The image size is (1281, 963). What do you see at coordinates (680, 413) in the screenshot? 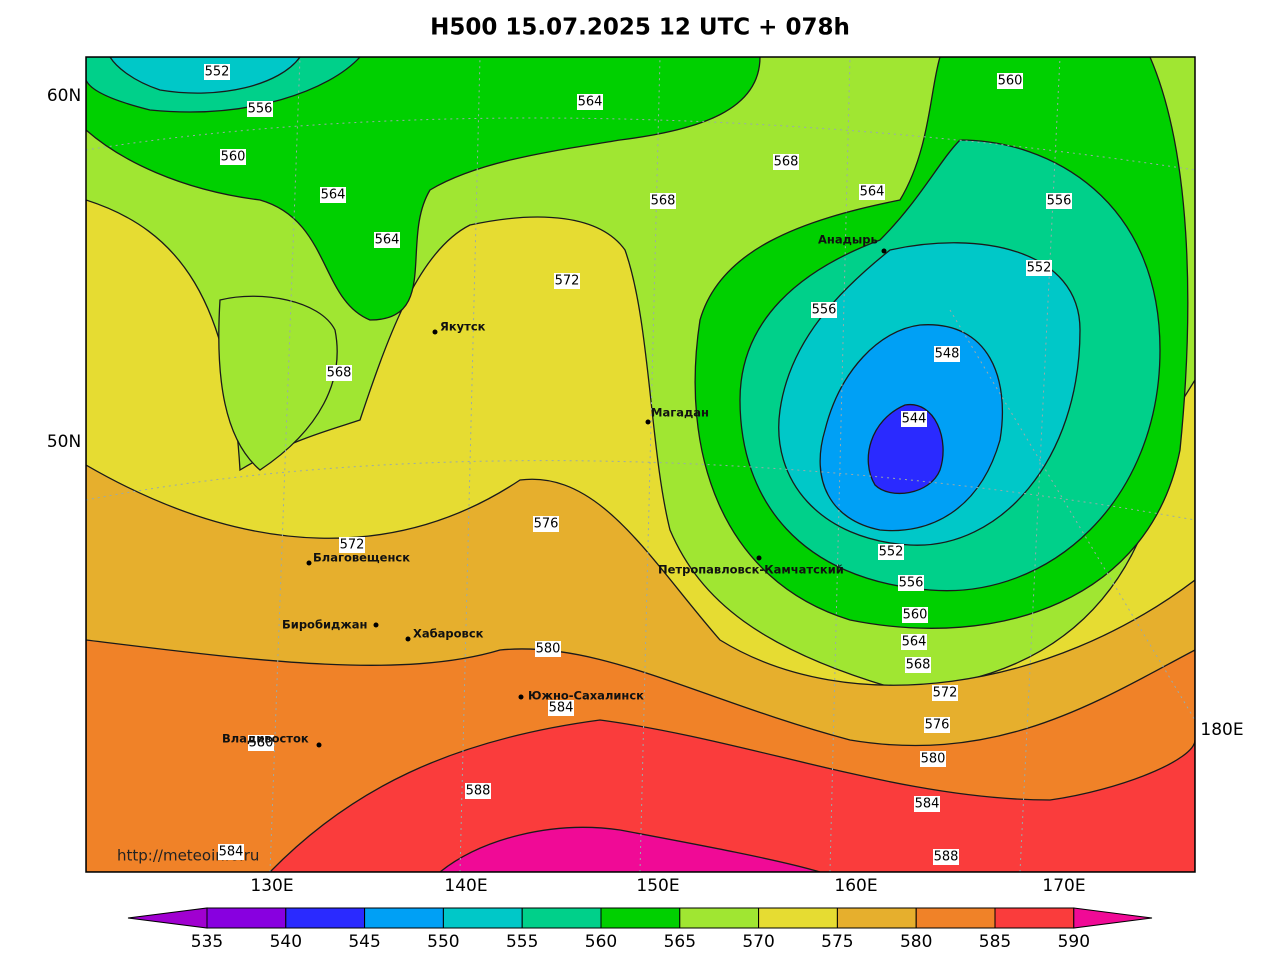
I see `city-name: Магадан` at bounding box center [680, 413].